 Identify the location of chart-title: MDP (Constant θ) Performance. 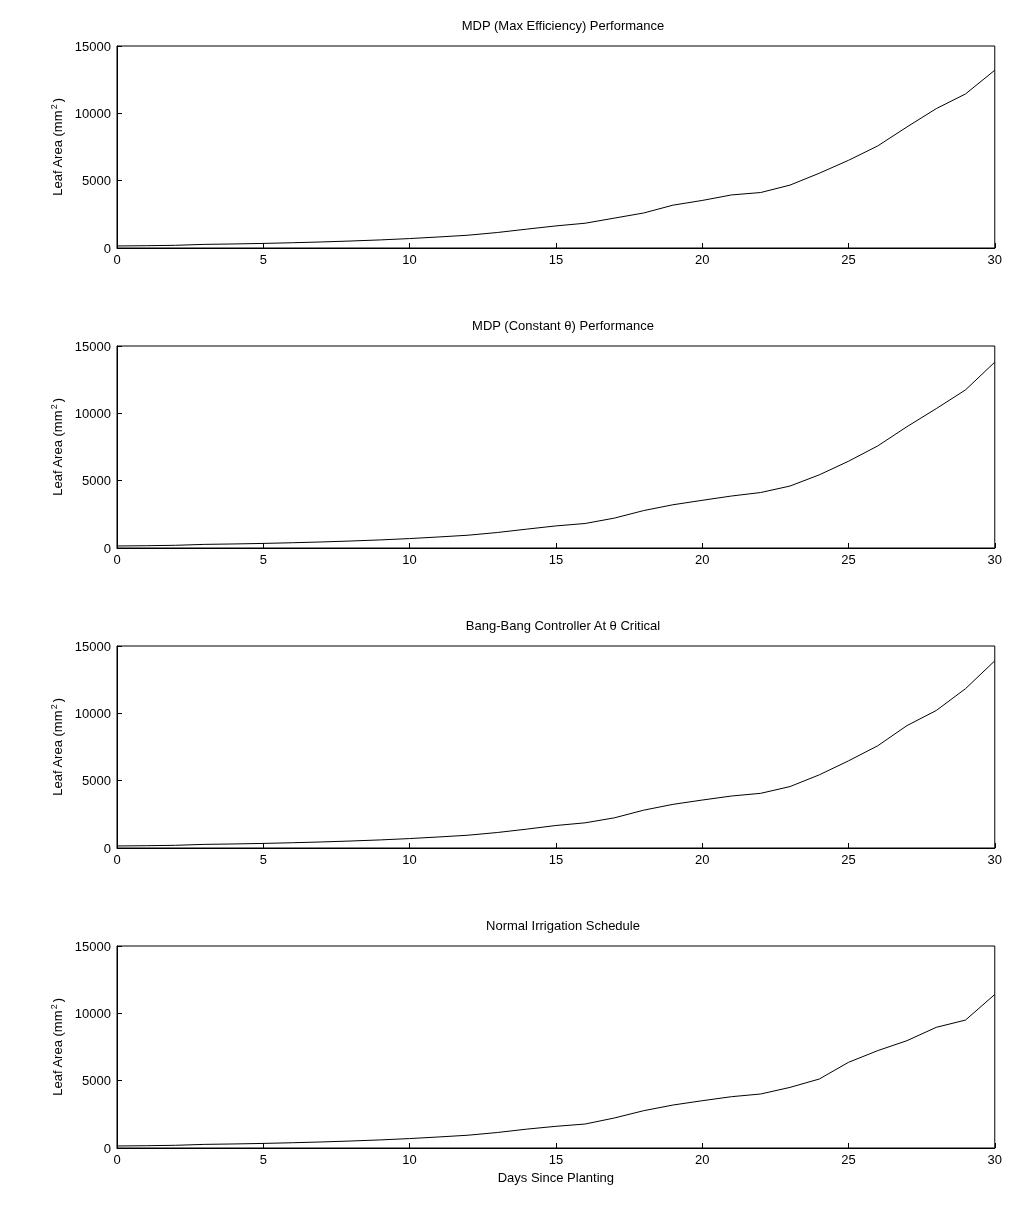
(563, 325).